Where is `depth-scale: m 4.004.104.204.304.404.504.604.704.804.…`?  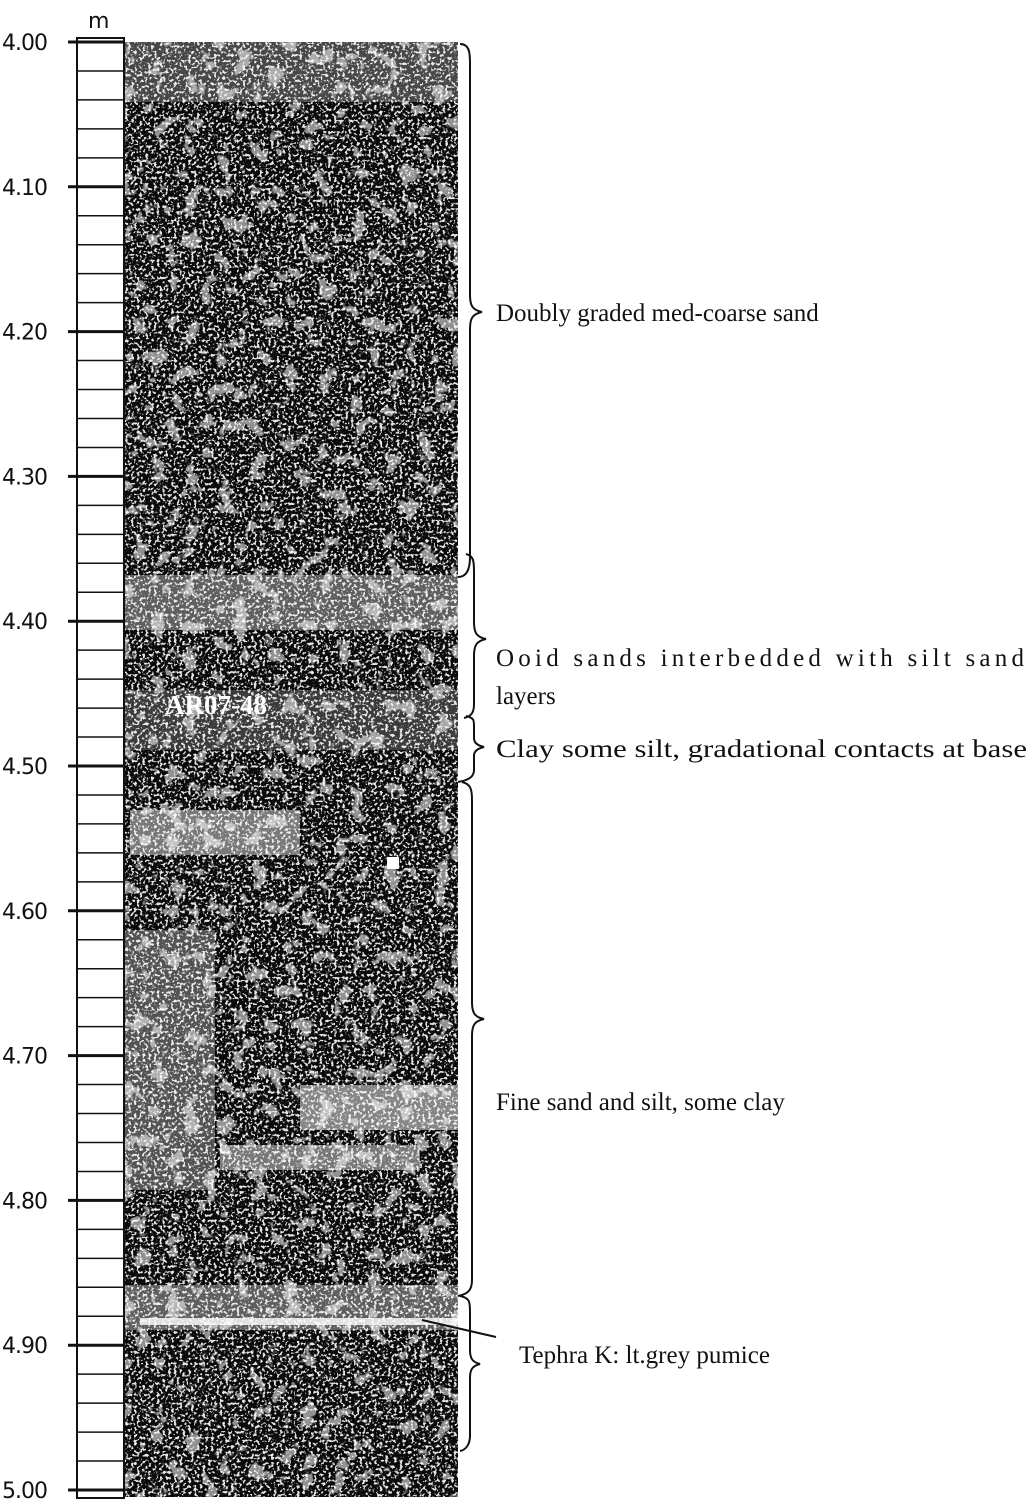
depth-scale: m 4.004.104.204.304.404.504.604.704.804.… is located at coordinates (63, 756).